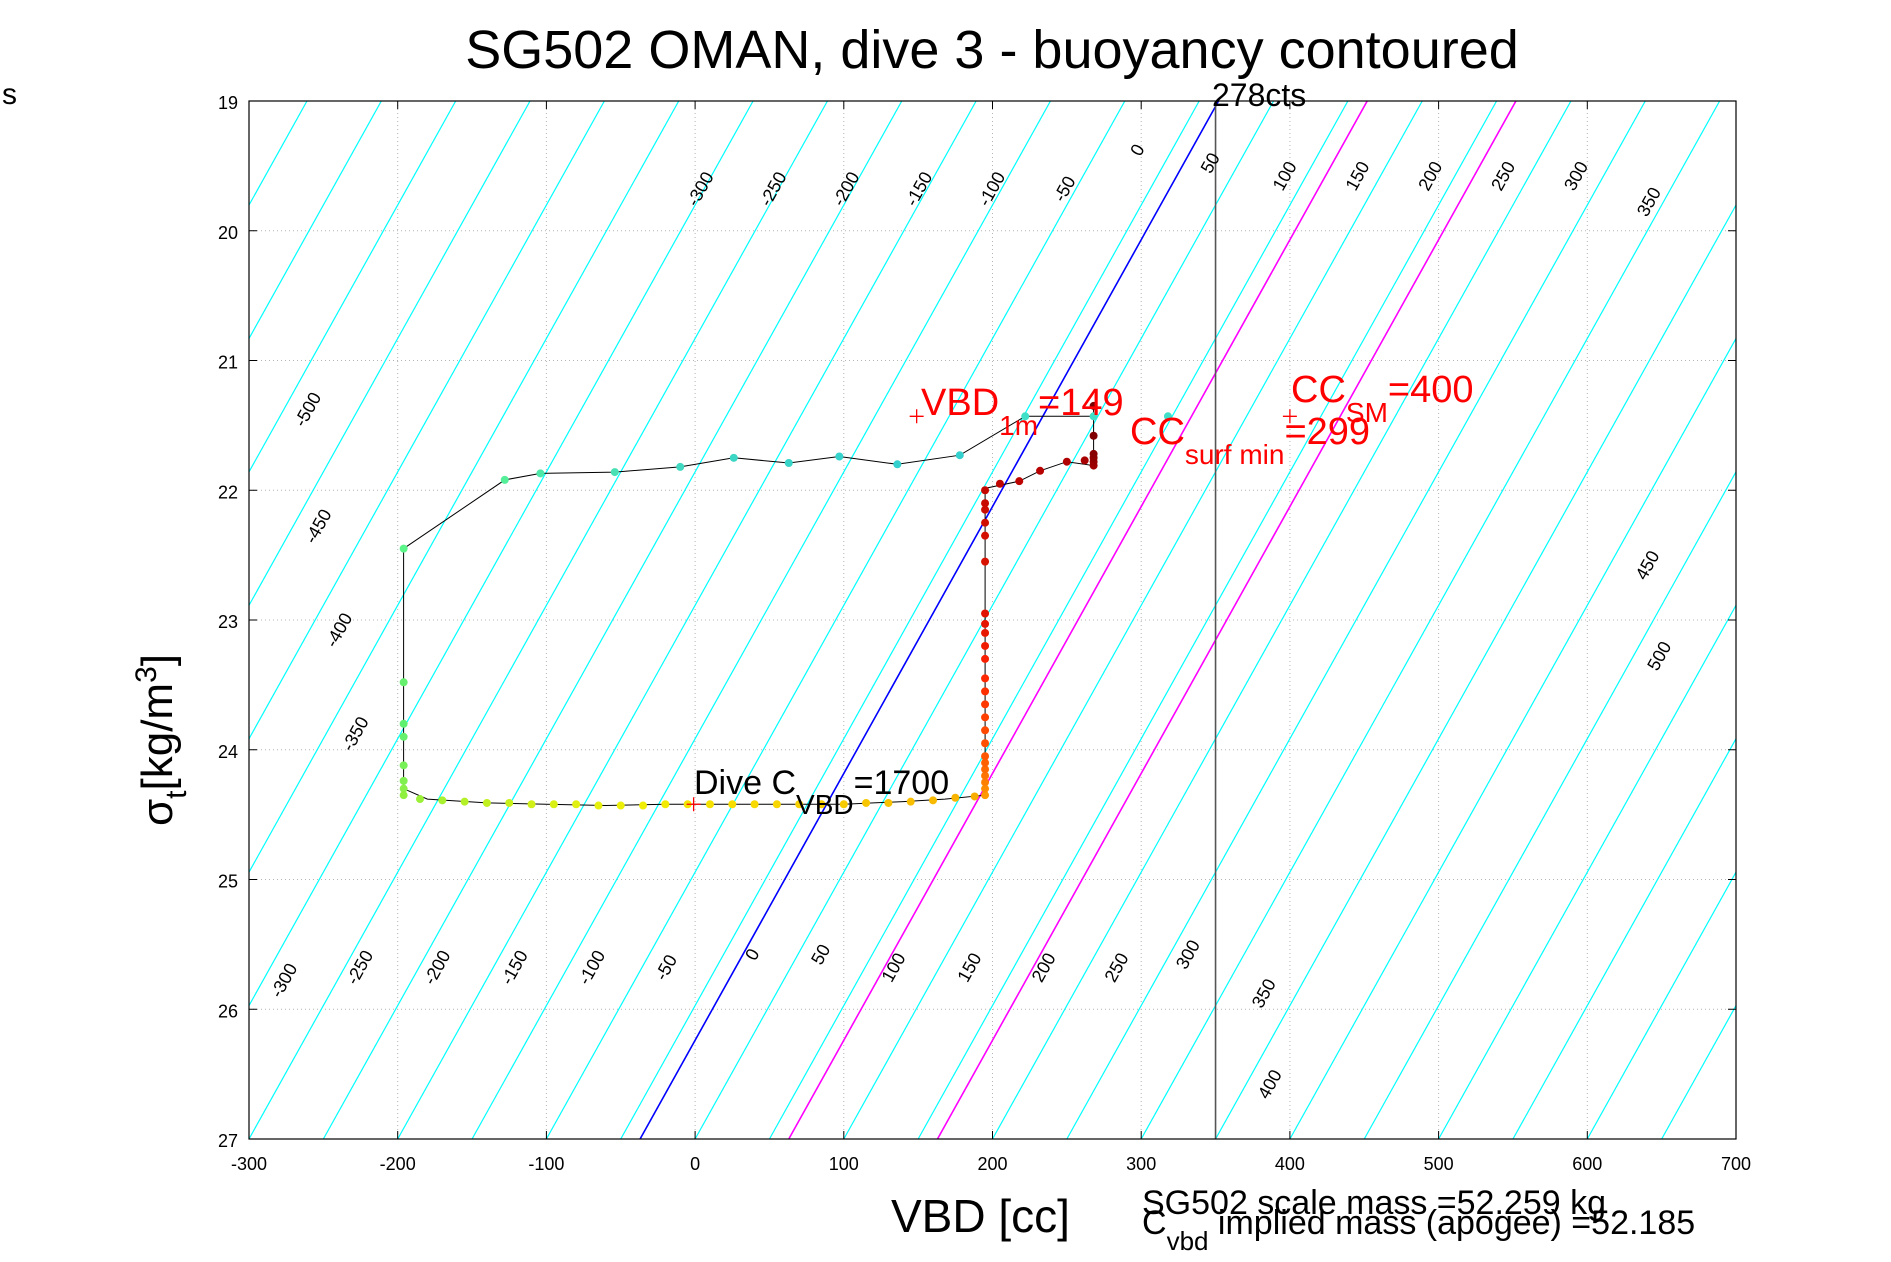 This screenshot has height=1262, width=1891. Describe the element at coordinates (228, 492) in the screenshot. I see `y-tick-label: 22` at that location.